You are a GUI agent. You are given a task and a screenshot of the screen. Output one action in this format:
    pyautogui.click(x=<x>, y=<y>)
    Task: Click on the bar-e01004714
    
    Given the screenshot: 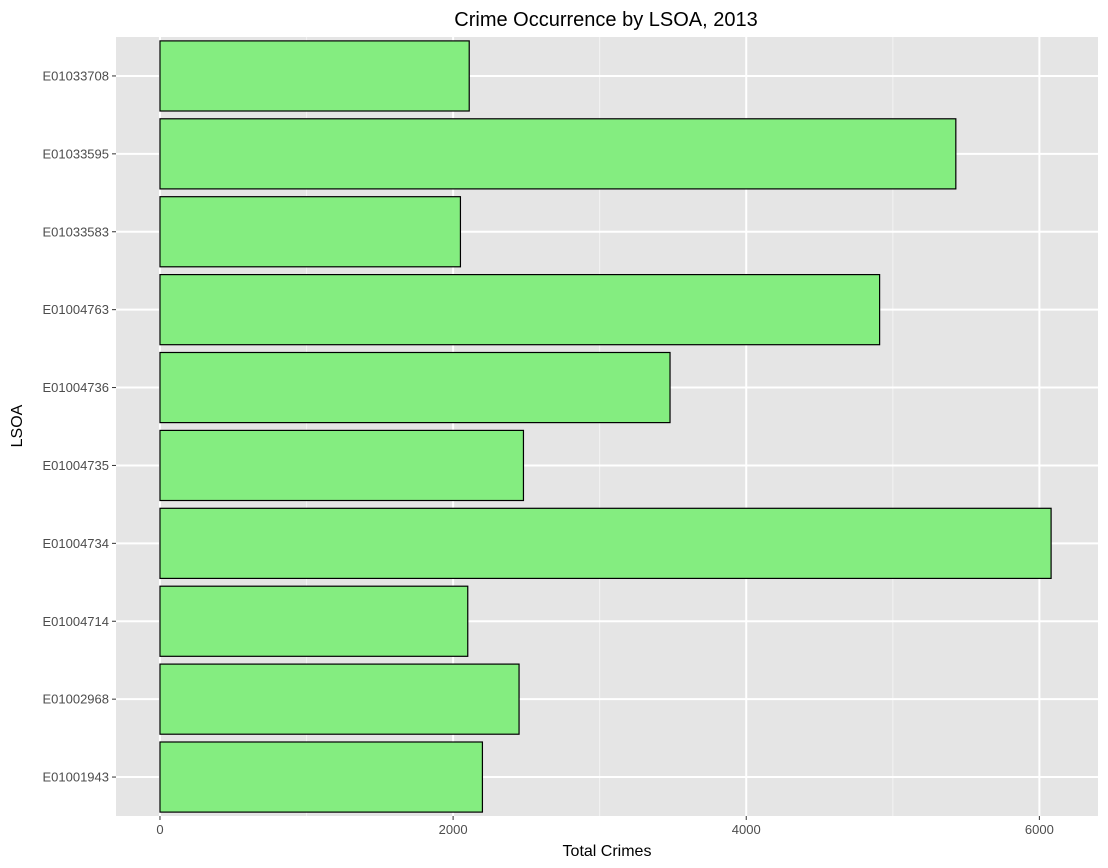 What is the action you would take?
    pyautogui.click(x=314, y=621)
    